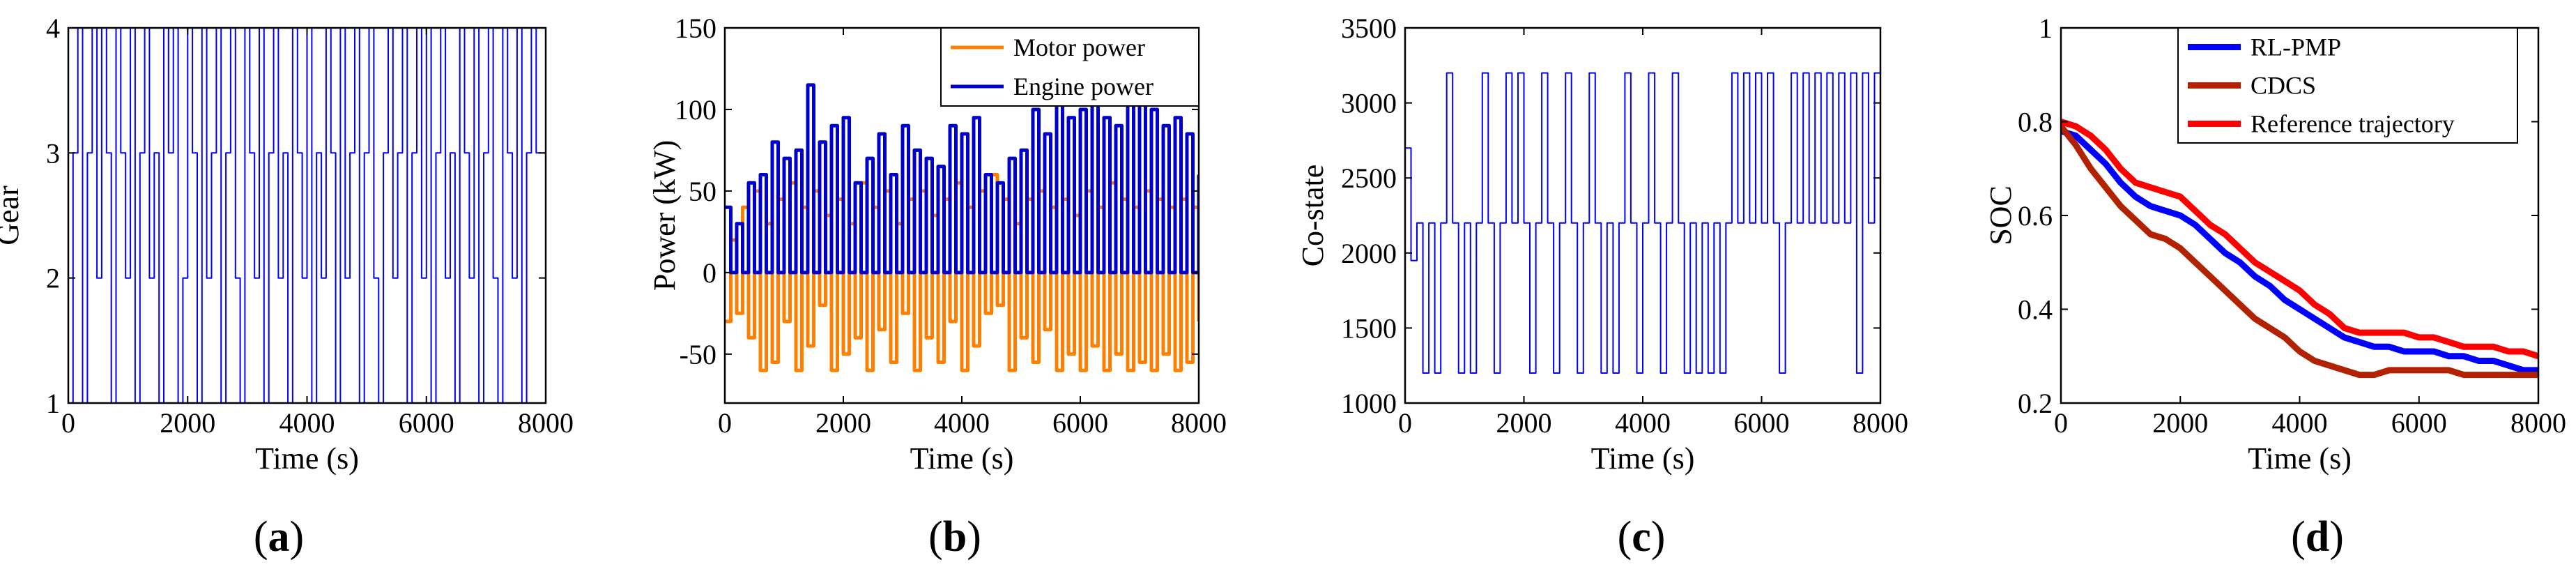  What do you see at coordinates (1079, 47) in the screenshot?
I see `legend-label: Motor power` at bounding box center [1079, 47].